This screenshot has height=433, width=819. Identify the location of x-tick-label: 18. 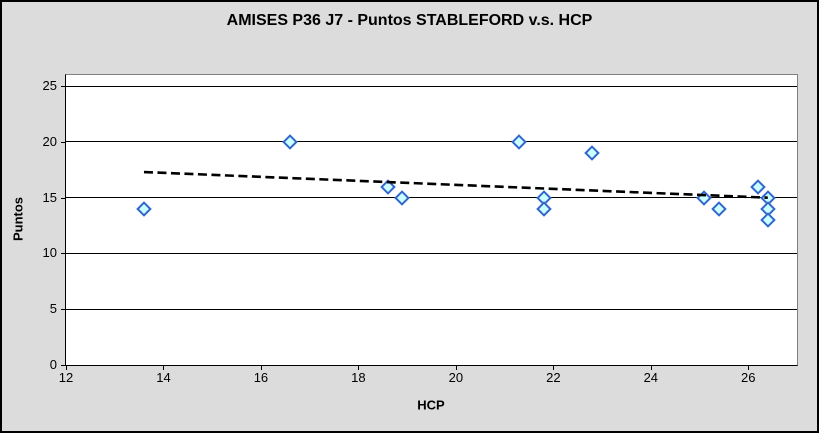
(358, 377).